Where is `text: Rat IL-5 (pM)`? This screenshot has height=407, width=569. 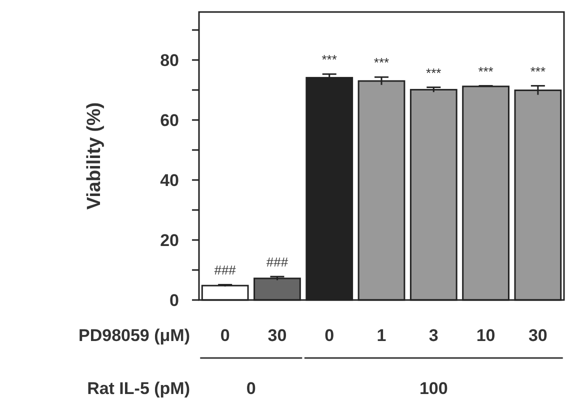
text: Rat IL-5 (pM) is located at coordinates (138, 388).